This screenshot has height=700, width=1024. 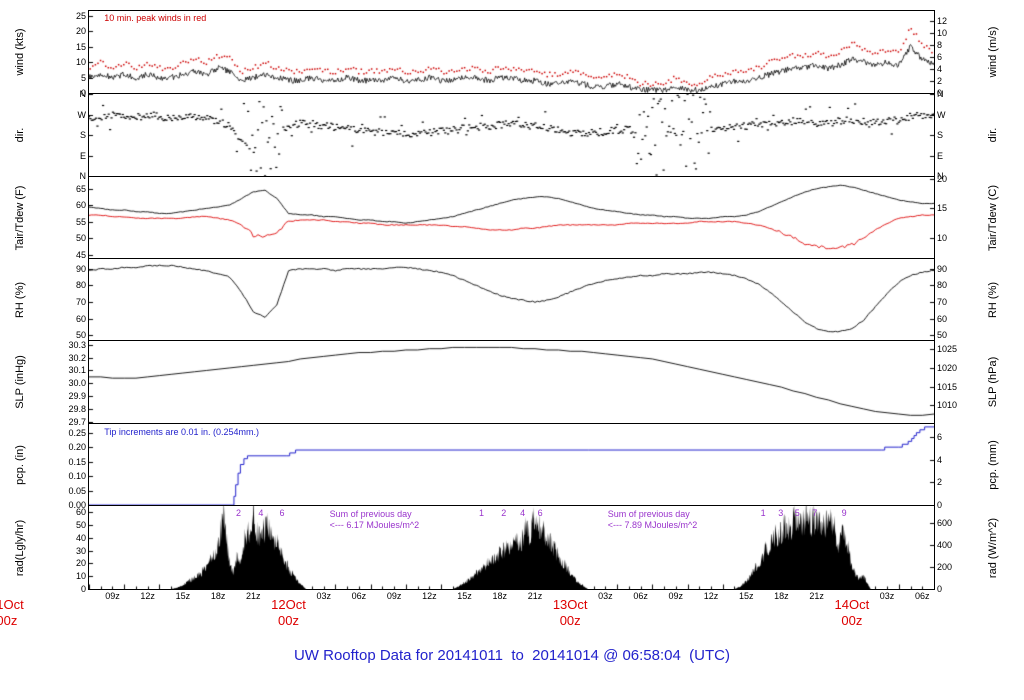 I want to click on x-tick-label-10: 18z, so click(x=499, y=596).